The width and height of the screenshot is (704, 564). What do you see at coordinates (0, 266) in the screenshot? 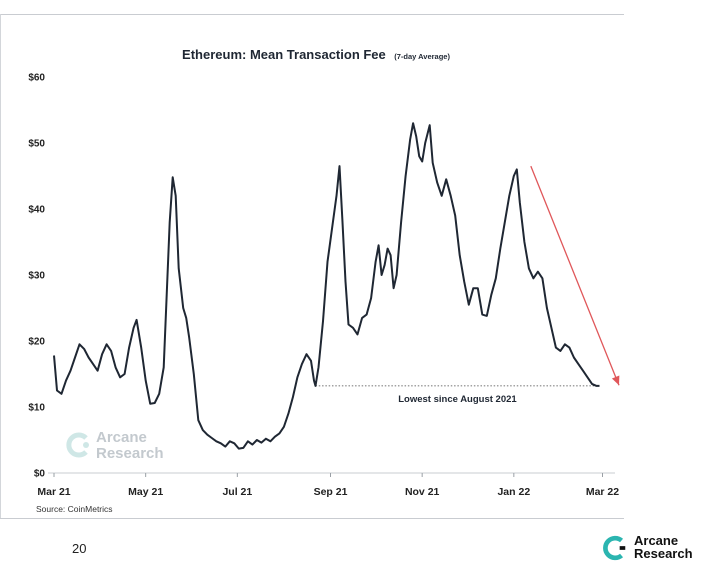
I see `left-divider` at bounding box center [0, 266].